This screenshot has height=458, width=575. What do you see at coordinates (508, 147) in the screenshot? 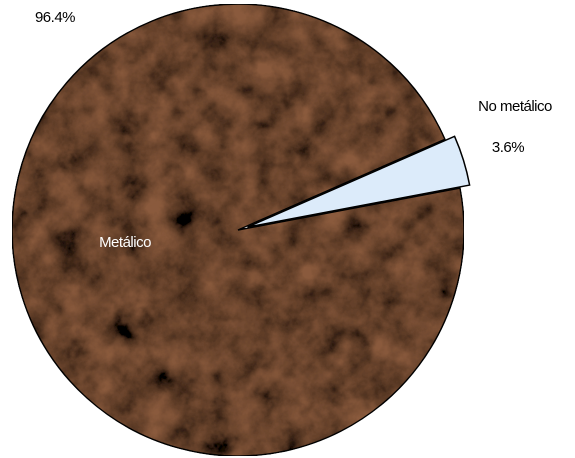
I see `value-label: 3.6%` at bounding box center [508, 147].